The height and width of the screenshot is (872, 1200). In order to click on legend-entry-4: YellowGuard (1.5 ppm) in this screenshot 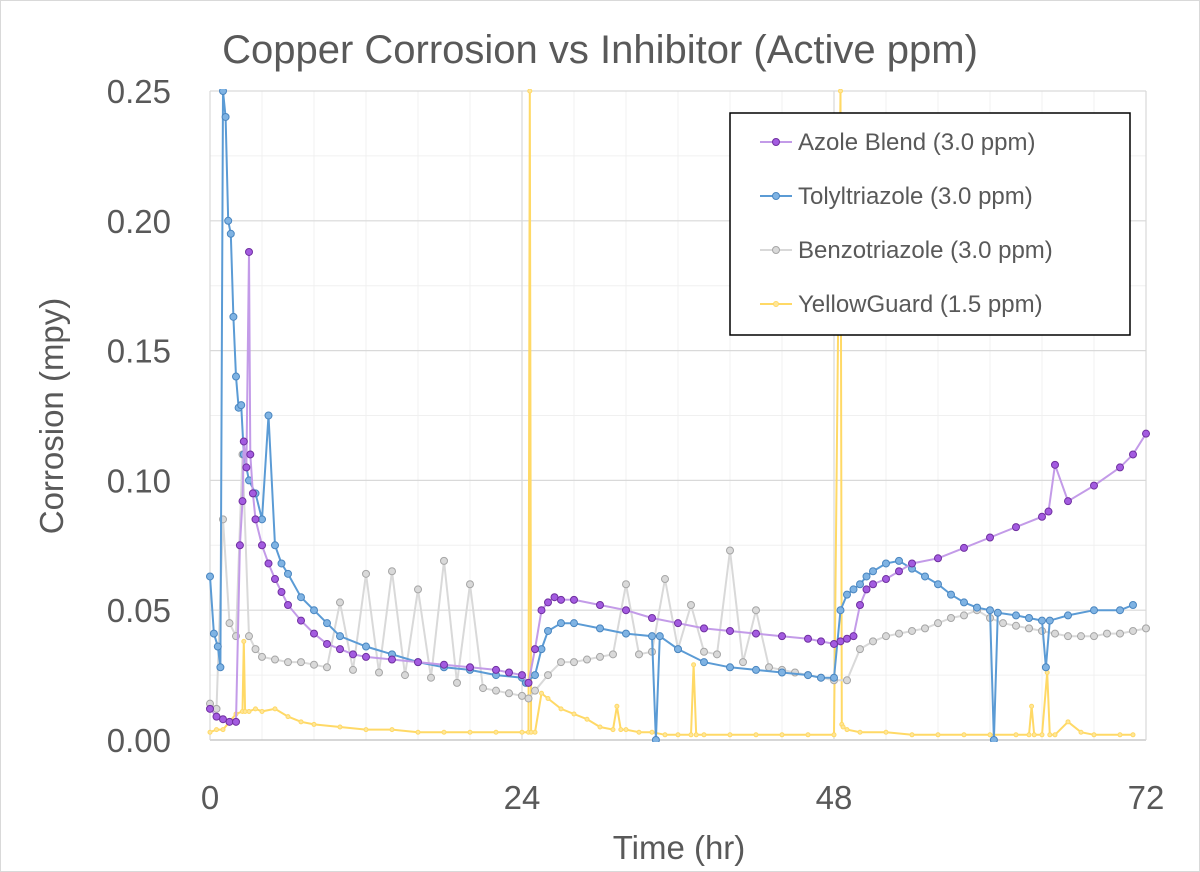, I will do `click(901, 304)`.